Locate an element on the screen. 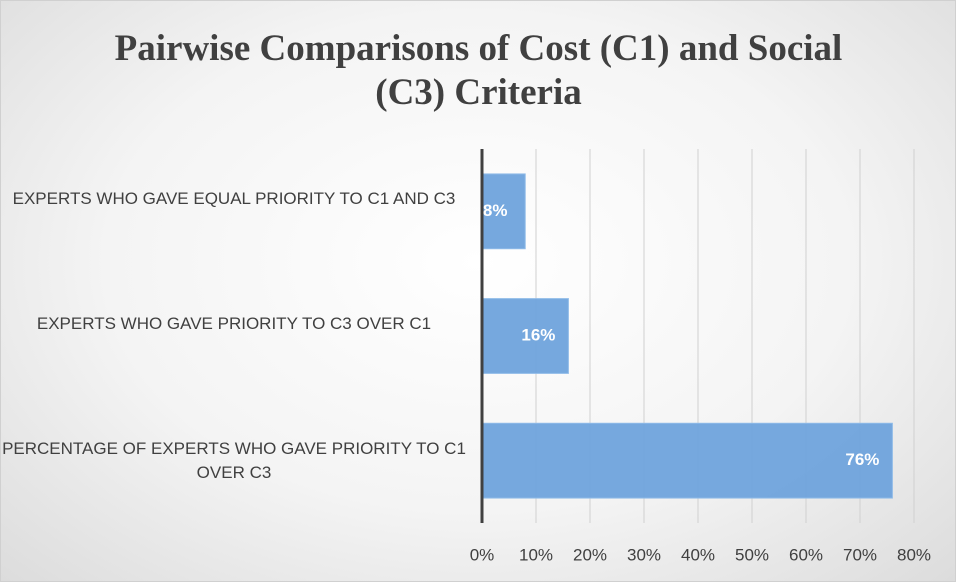 This screenshot has width=956, height=582. x-tick-label: 60% is located at coordinates (806, 554).